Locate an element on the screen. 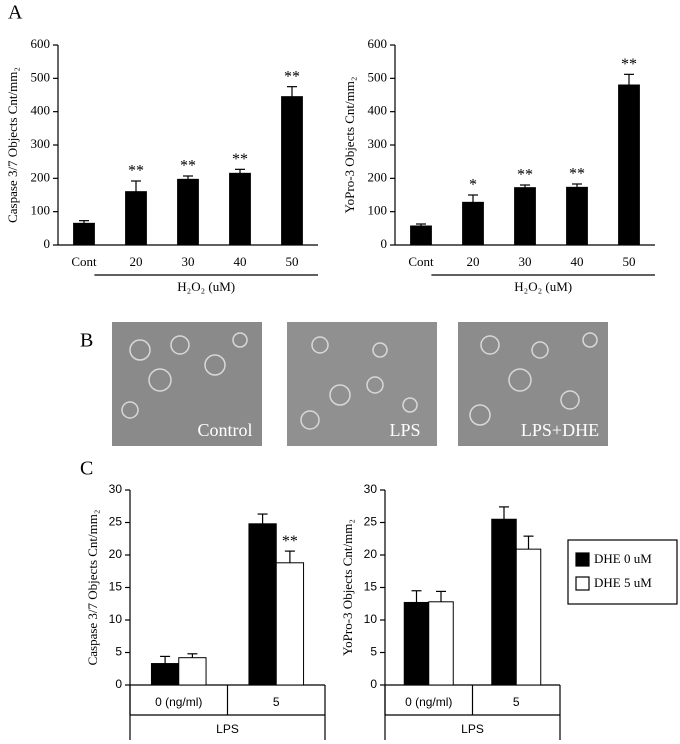 Image resolution: width=680 pixels, height=744 pixels. micrograph is located at coordinates (187, 384).